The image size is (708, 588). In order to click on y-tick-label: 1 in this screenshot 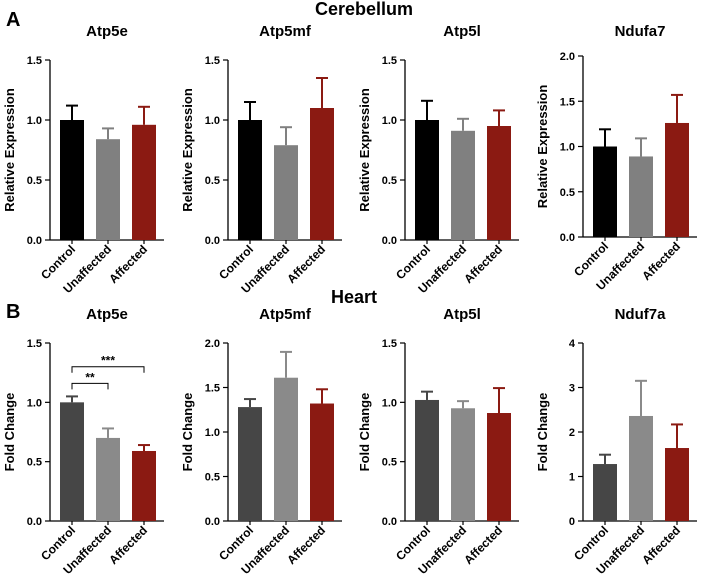, I will do `click(572, 478)`.